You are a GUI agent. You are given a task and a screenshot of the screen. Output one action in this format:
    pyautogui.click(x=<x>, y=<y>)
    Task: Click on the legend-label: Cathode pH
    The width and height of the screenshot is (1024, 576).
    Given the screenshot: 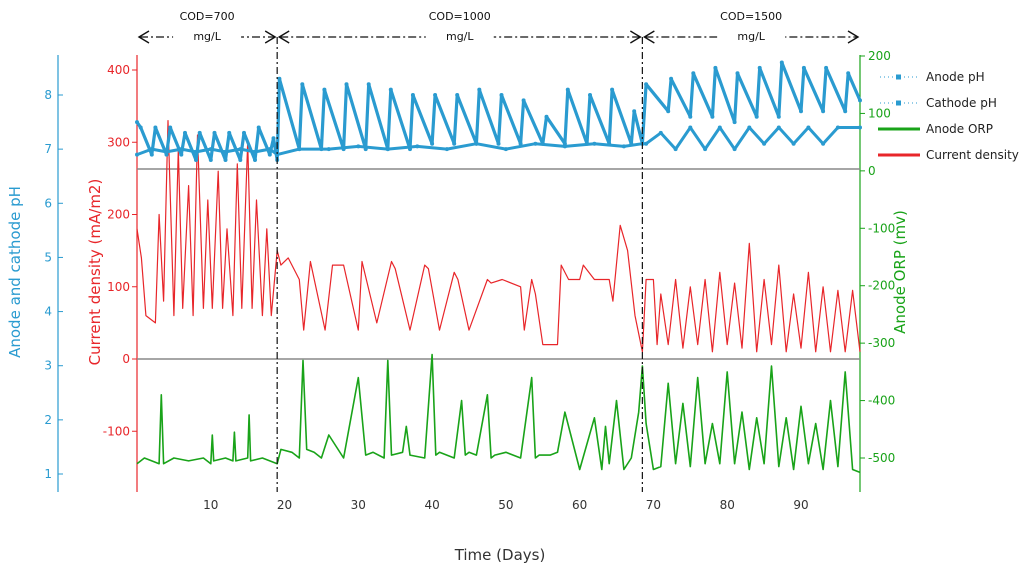 What is the action you would take?
    pyautogui.click(x=961, y=103)
    